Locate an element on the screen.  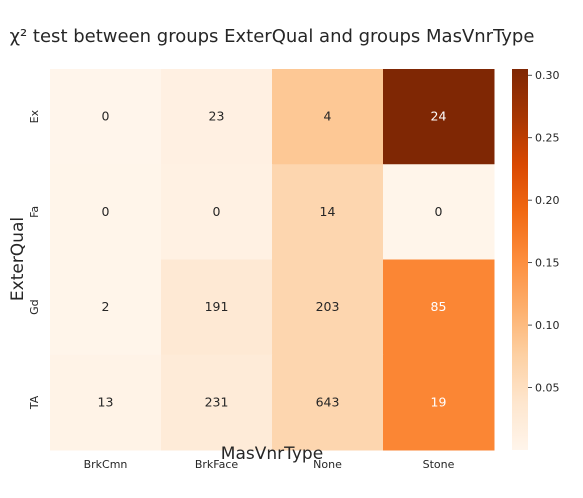
heatmap-cell-label: 85 is located at coordinates (439, 306).